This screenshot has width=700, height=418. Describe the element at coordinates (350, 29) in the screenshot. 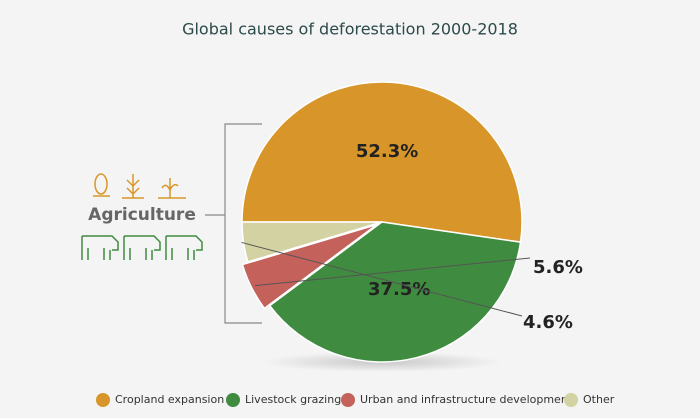

I see `chart-title: Global causes of deforestation 2000-2018` at that location.